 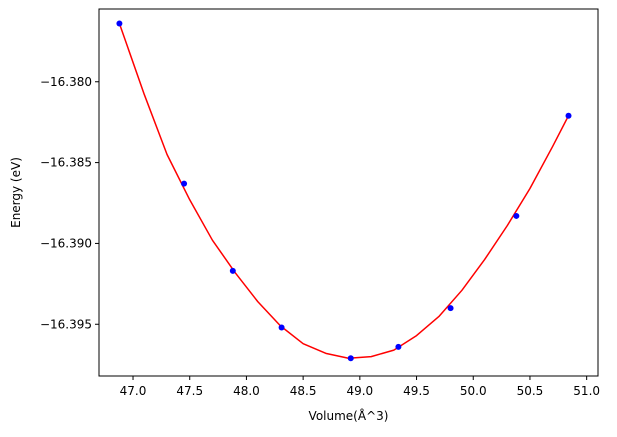 What do you see at coordinates (66, 243) in the screenshot?
I see `y-tick-label: −16.390` at bounding box center [66, 243].